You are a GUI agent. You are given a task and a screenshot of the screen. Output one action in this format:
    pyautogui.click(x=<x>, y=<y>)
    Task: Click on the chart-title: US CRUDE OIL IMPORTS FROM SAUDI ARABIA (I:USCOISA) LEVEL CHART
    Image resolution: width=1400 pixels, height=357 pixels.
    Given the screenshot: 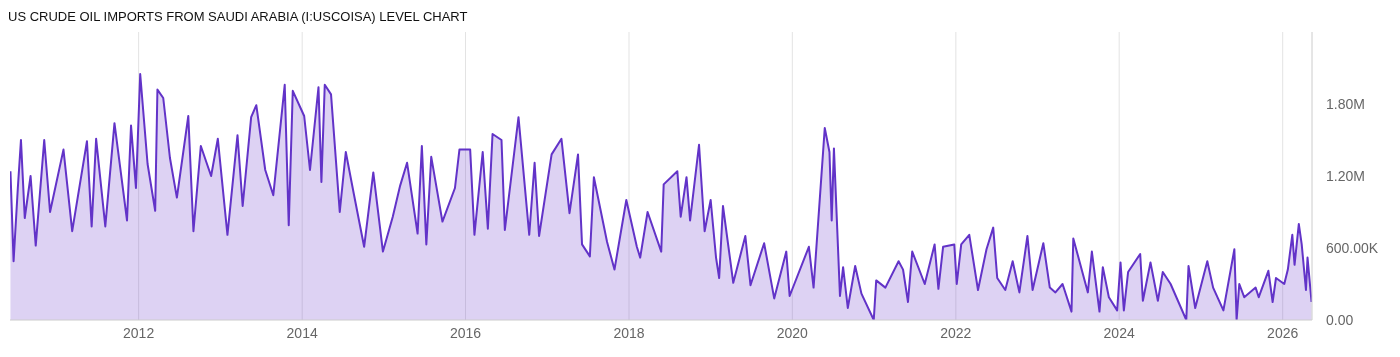 What is the action you would take?
    pyautogui.click(x=238, y=17)
    